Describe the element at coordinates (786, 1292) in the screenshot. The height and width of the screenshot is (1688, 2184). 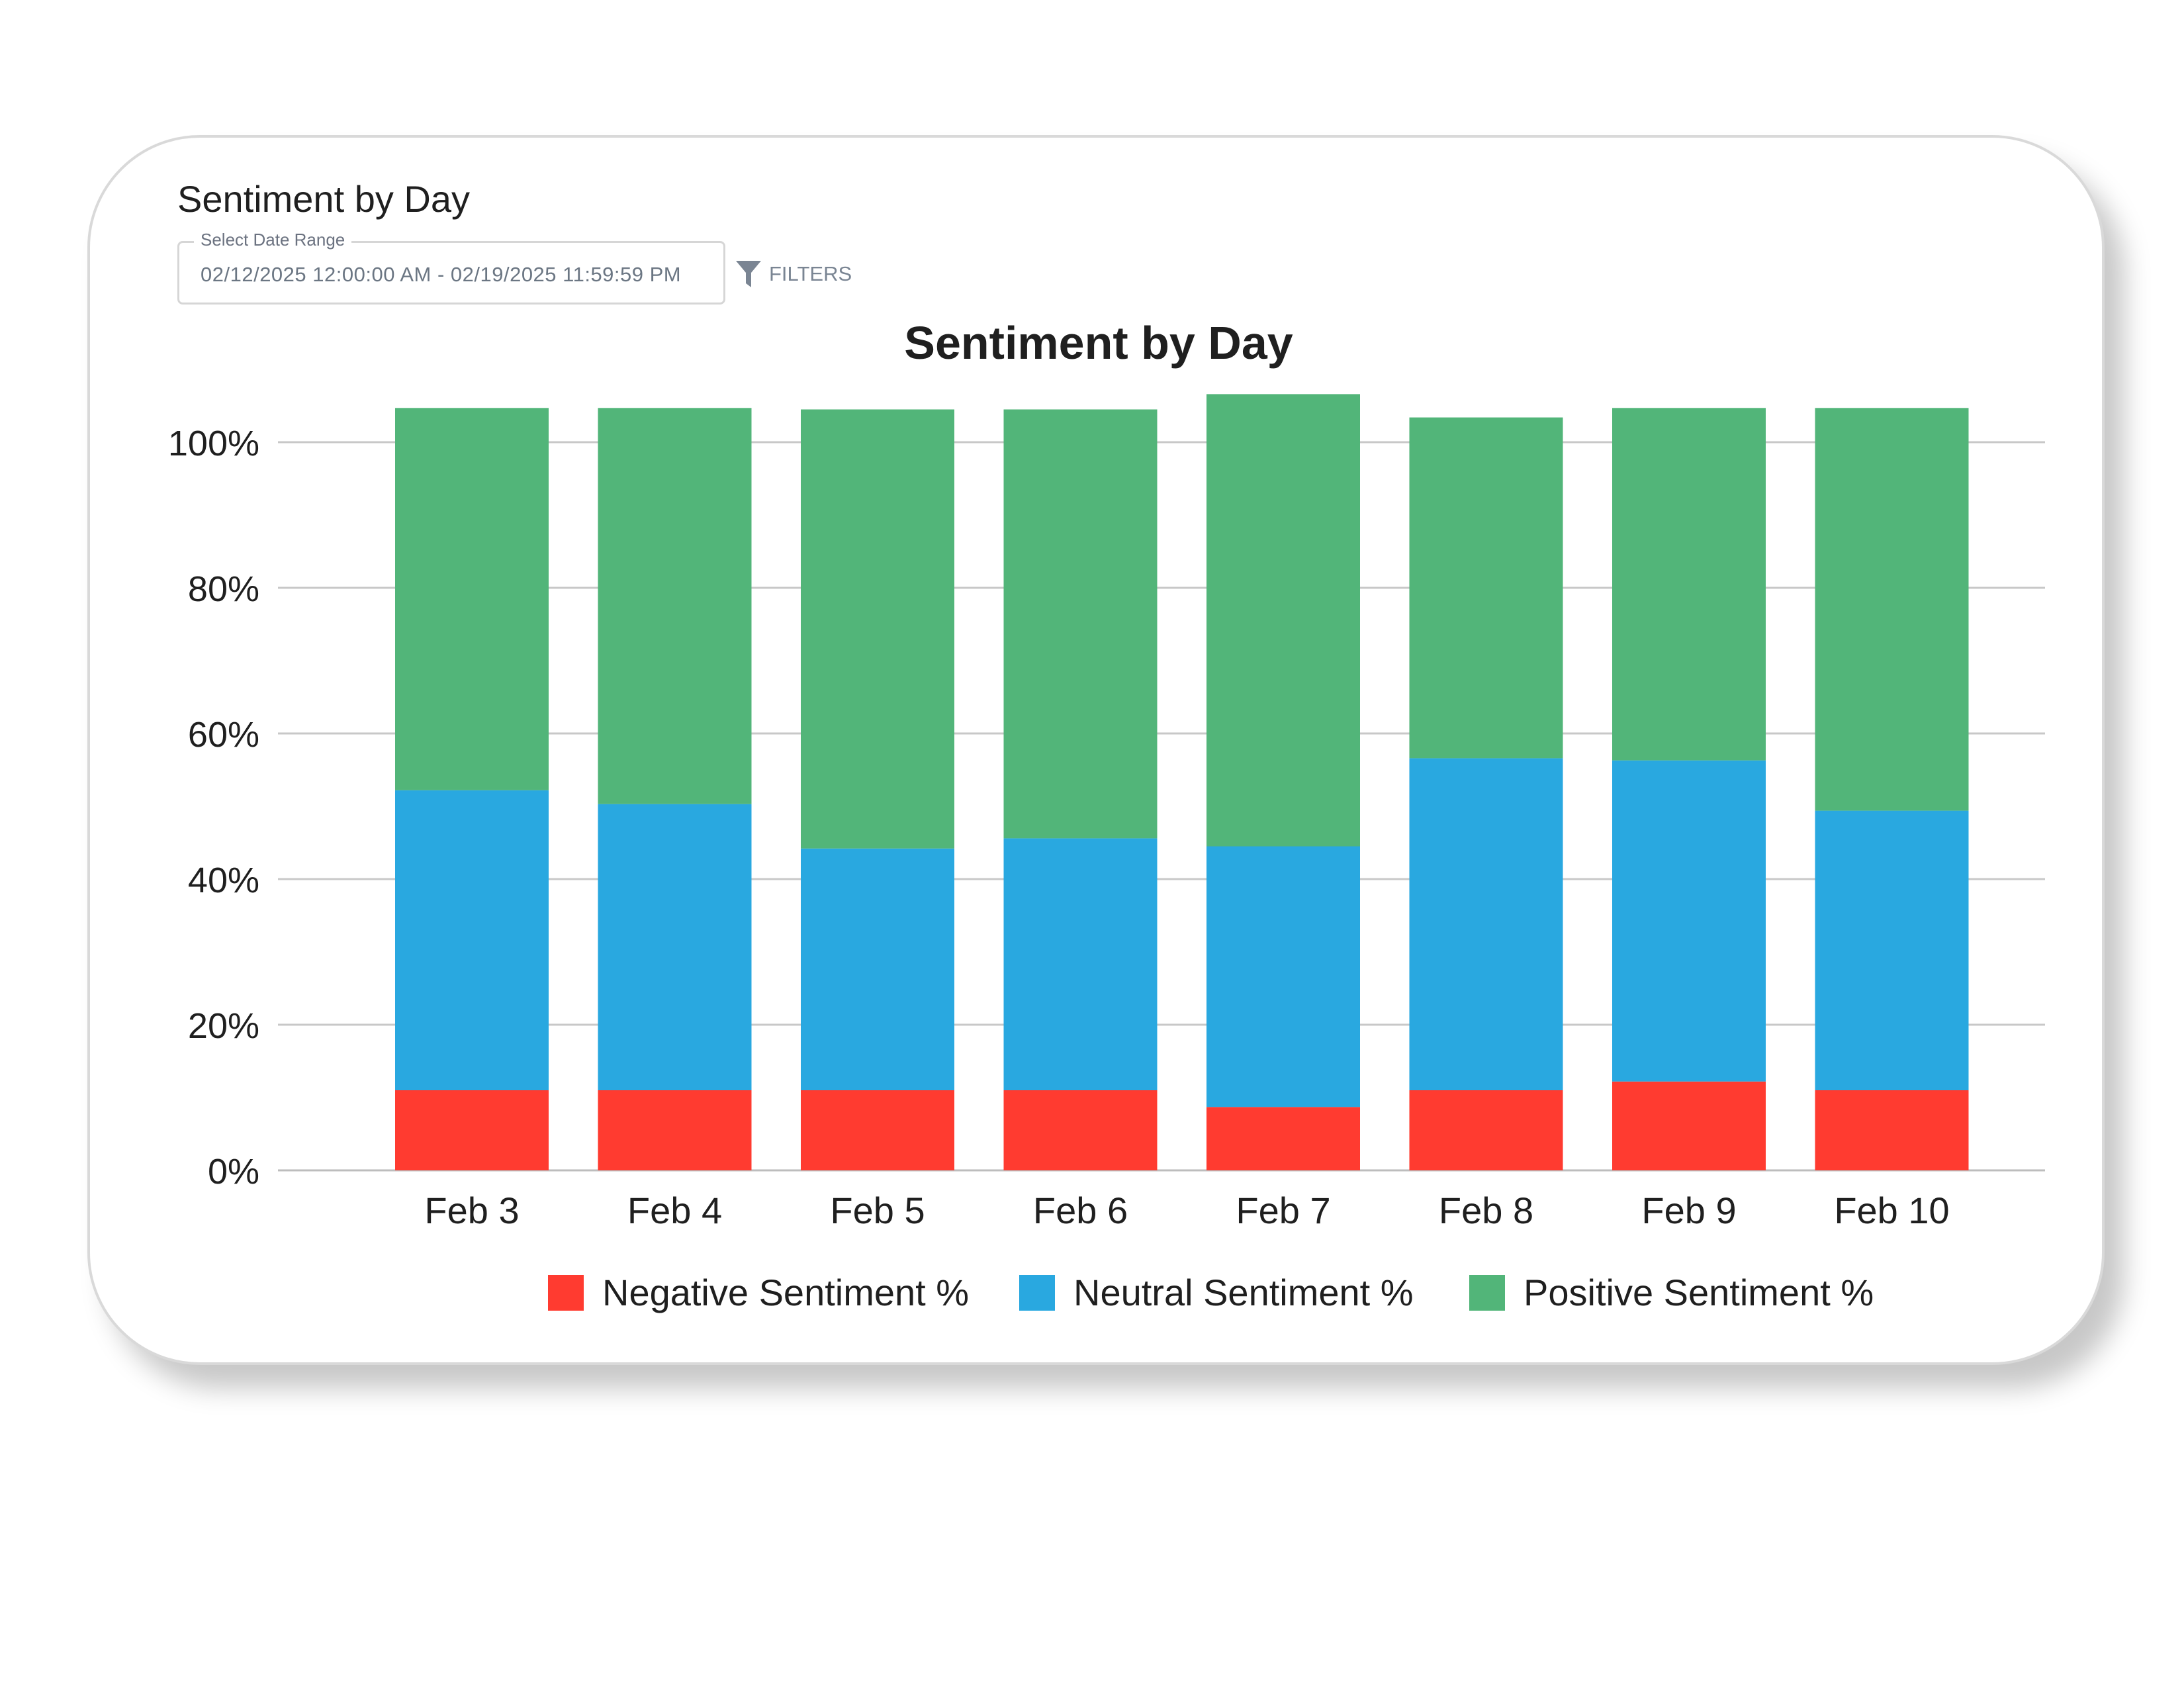
I see `legend-label: Negative Sentiment %` at that location.